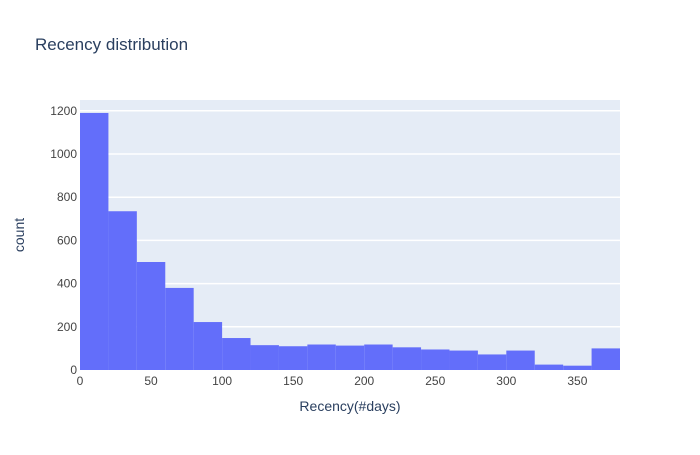 The height and width of the screenshot is (455, 700). I want to click on chart-title: Recency distribution, so click(111, 44).